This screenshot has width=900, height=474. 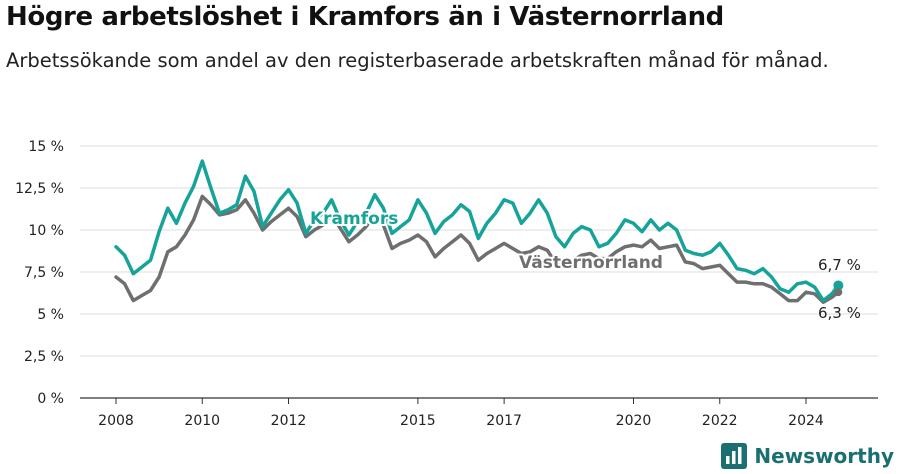 I want to click on x-axis-ticks: 2008 2010 2012 2015 2017 2020 2022 2024, so click(x=461, y=413).